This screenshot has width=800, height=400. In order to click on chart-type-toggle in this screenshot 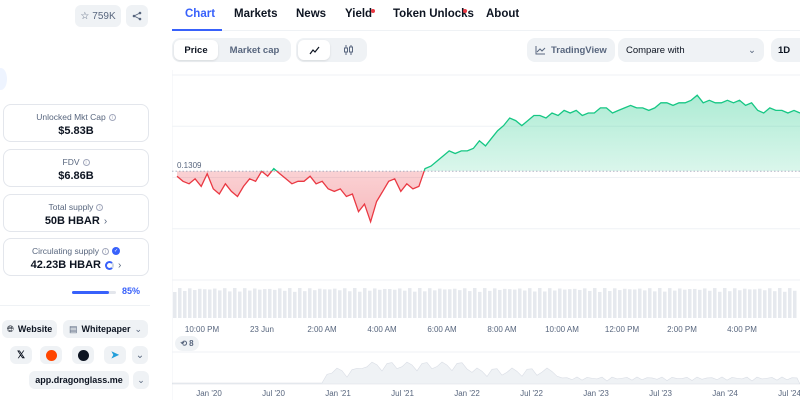, I will do `click(331, 50)`.